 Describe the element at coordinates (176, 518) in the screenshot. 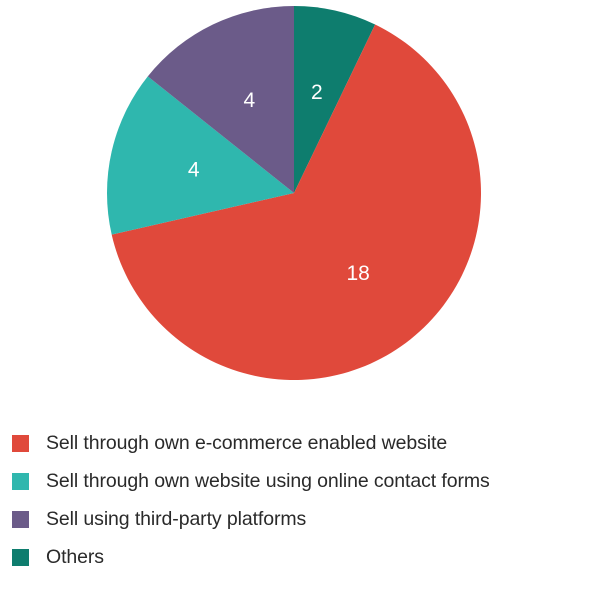

I see `legend-label-third-party: Sell using third-party platforms` at that location.